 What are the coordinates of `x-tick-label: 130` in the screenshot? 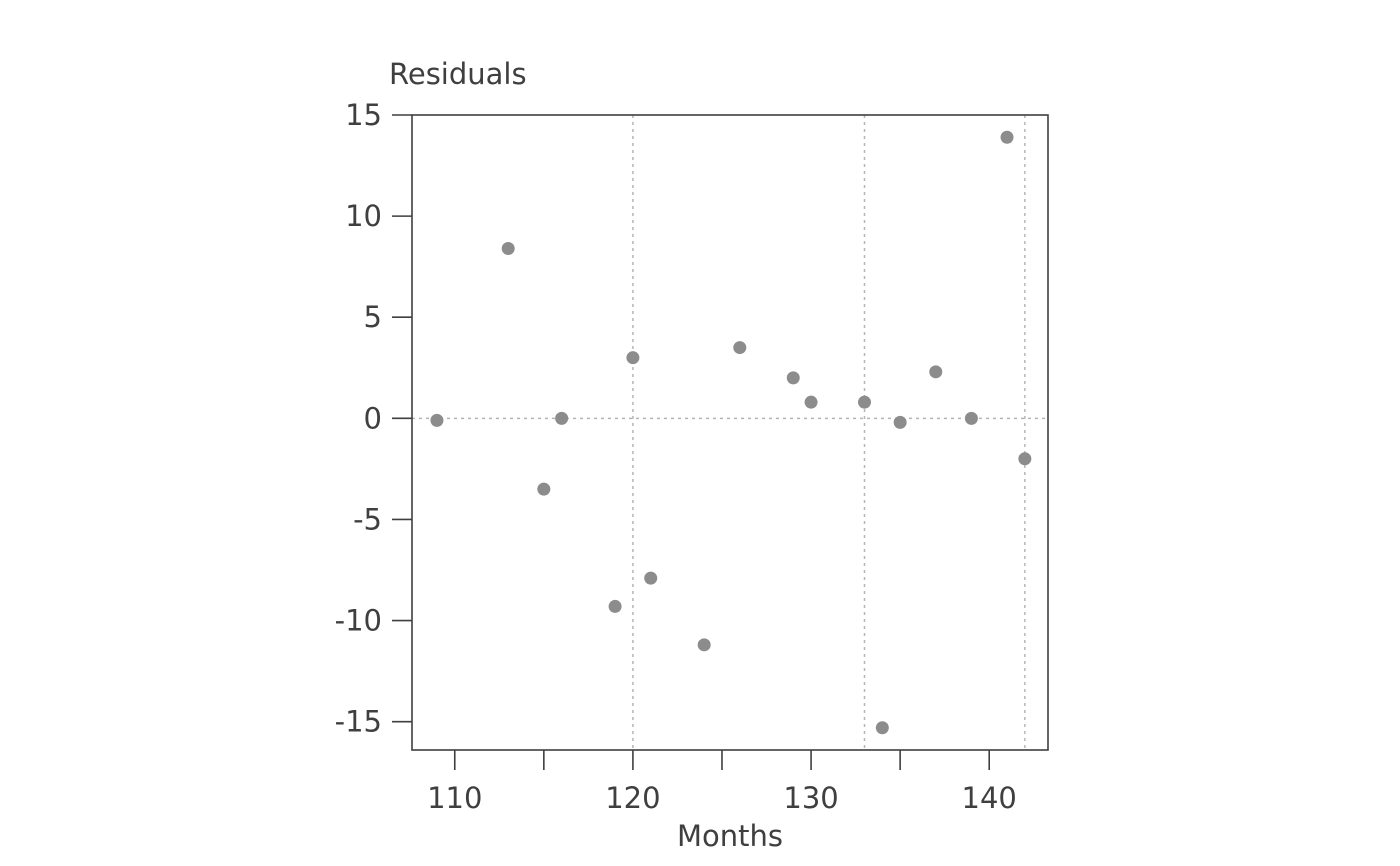 It's located at (810, 798).